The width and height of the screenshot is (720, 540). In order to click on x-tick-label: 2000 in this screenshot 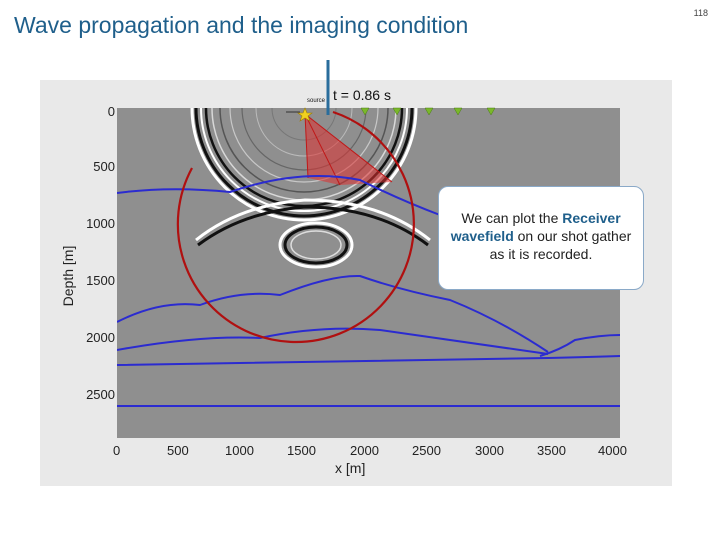, I will do `click(364, 450)`.